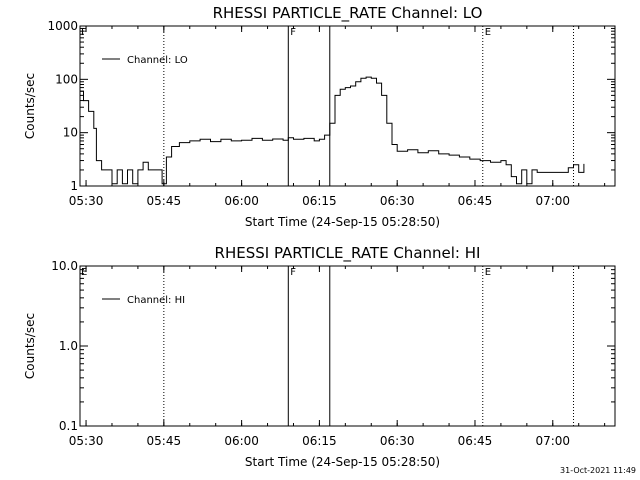  What do you see at coordinates (156, 300) in the screenshot?
I see `legend-label: Channel: HI` at bounding box center [156, 300].